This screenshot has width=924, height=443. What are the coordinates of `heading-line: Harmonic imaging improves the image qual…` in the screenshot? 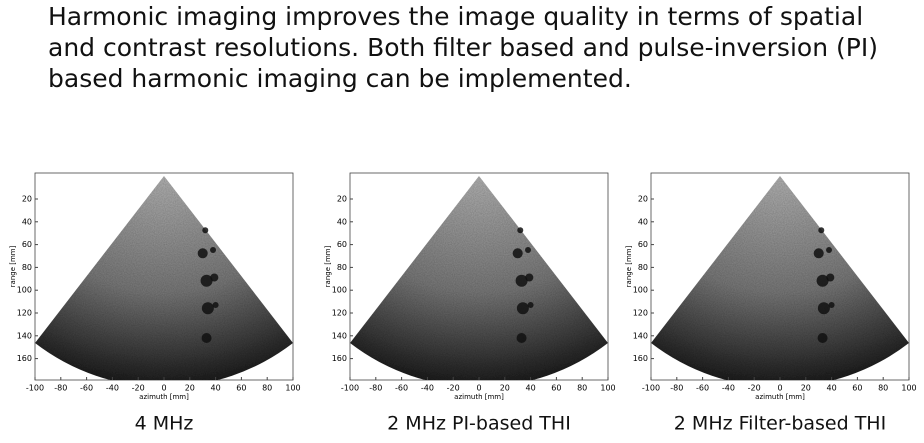 It's located at (455, 16).